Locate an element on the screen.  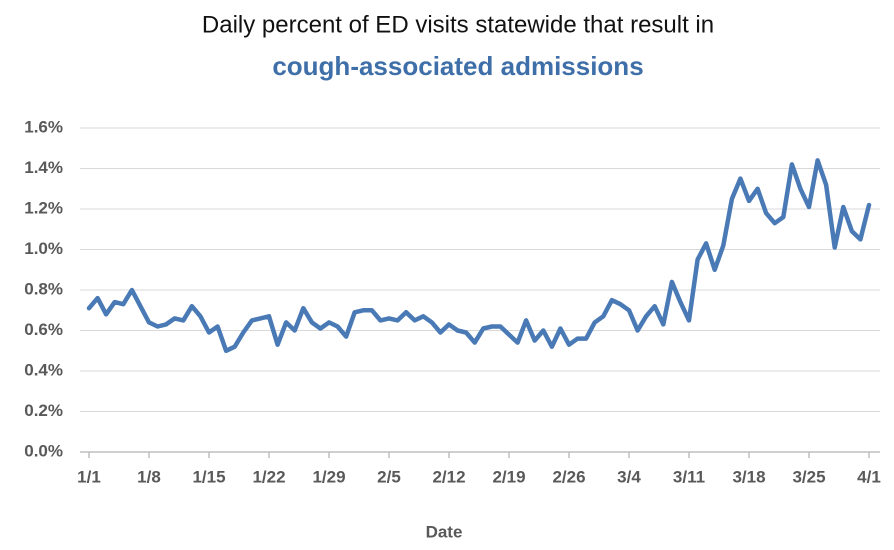
x-tick-label: 2/12 is located at coordinates (448, 476).